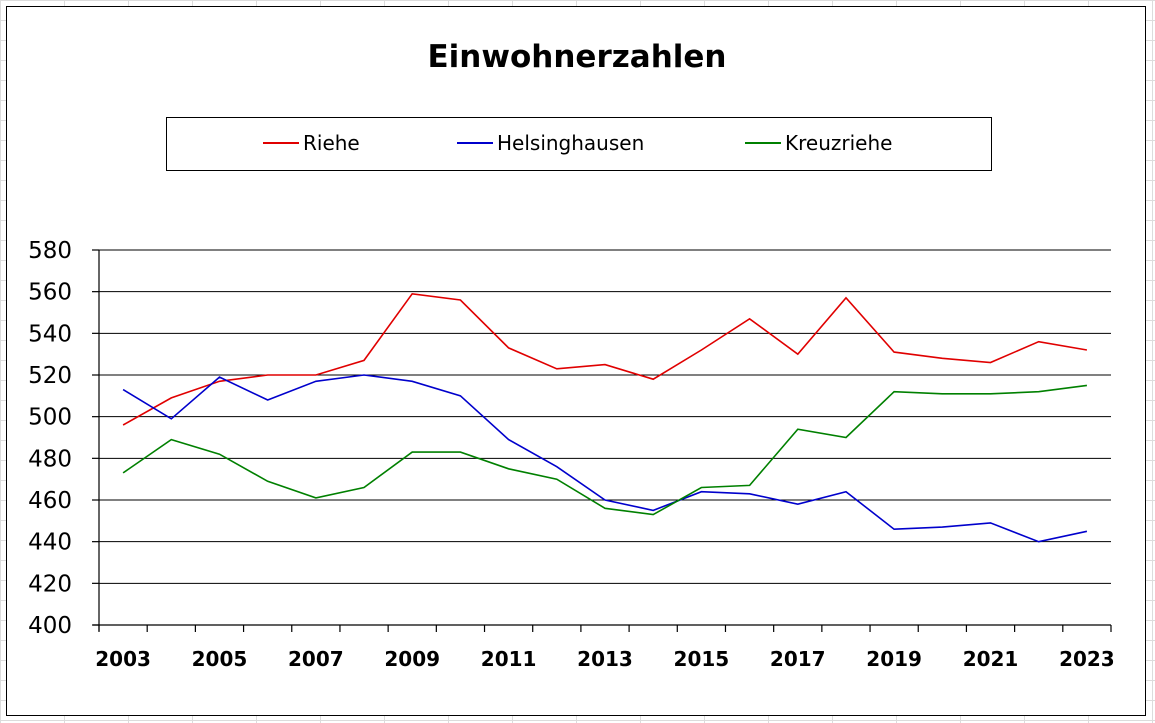  What do you see at coordinates (50, 543) in the screenshot?
I see `y-tick-label-440: 440` at bounding box center [50, 543].